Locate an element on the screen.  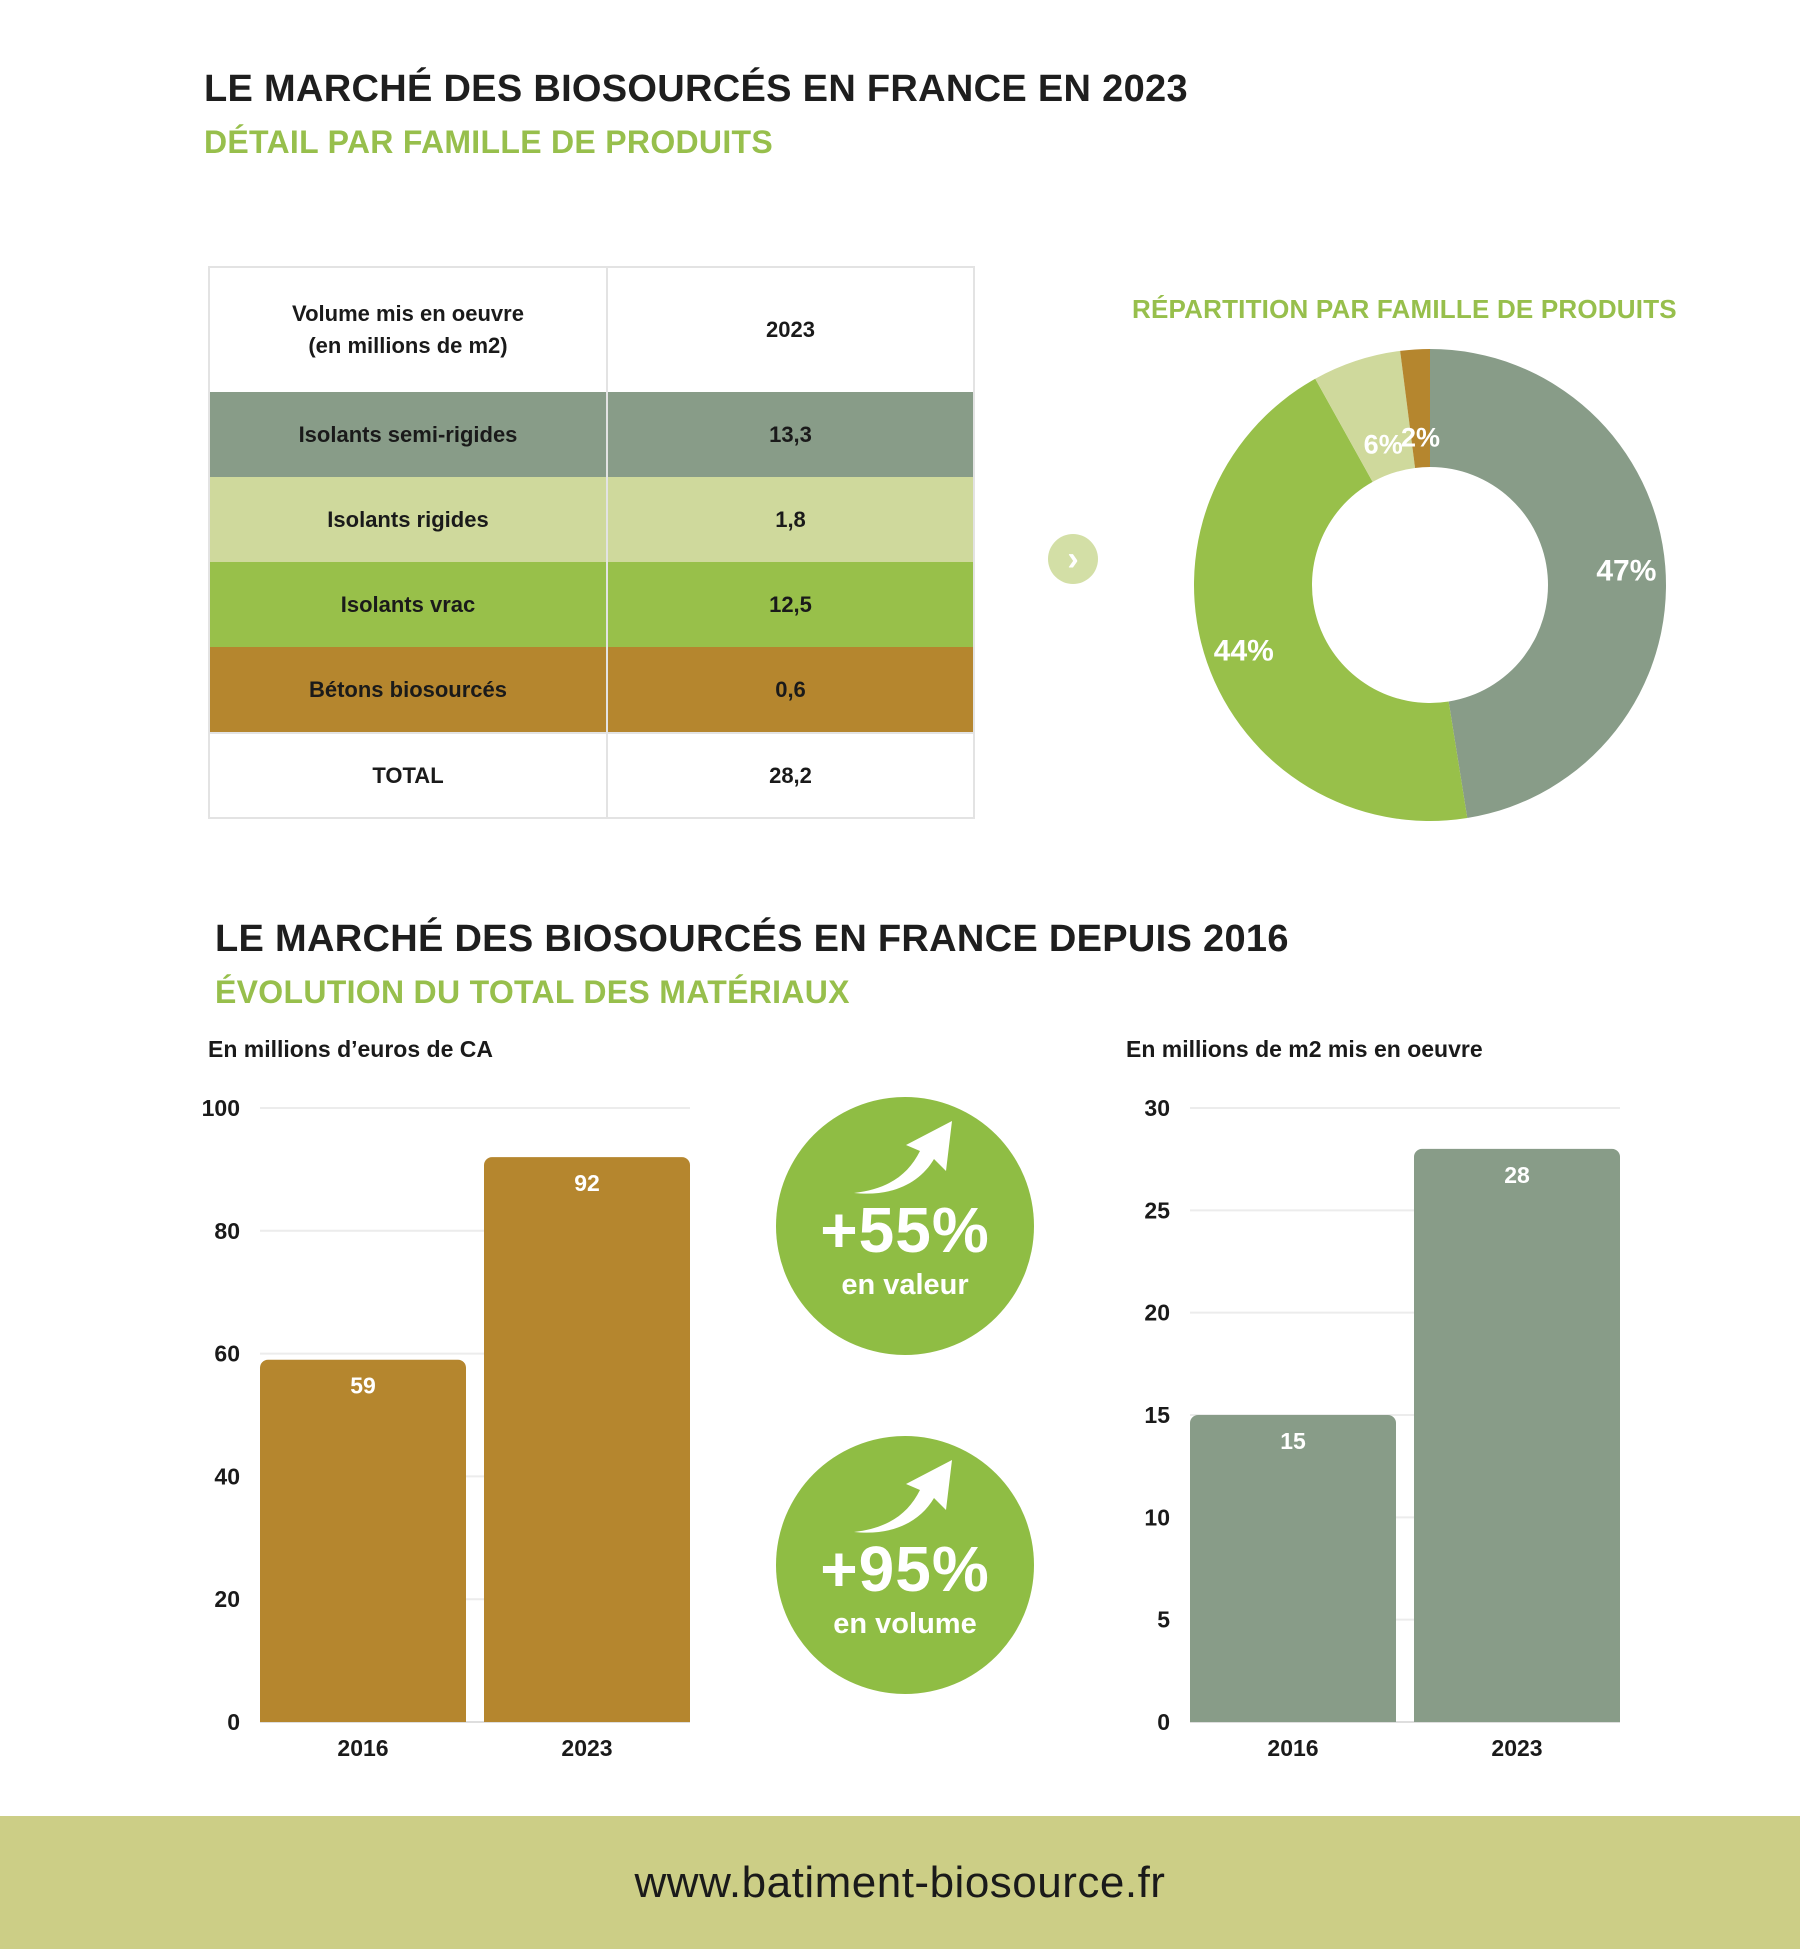
badge-label: en volume is located at coordinates (905, 1624).